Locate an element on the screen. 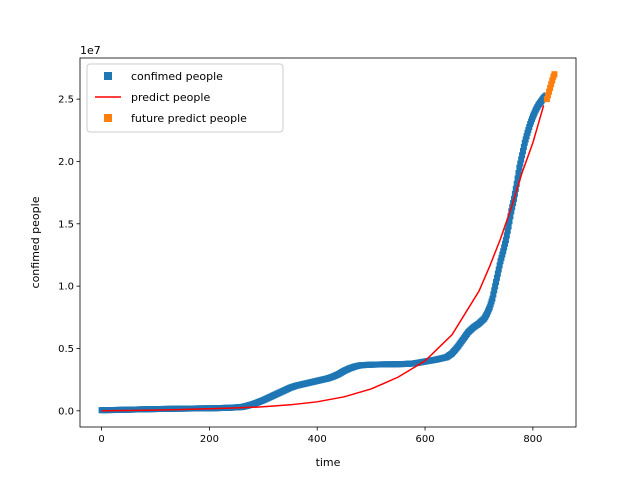 The height and width of the screenshot is (480, 640). legend-label-predict-people: predict people is located at coordinates (170, 97).